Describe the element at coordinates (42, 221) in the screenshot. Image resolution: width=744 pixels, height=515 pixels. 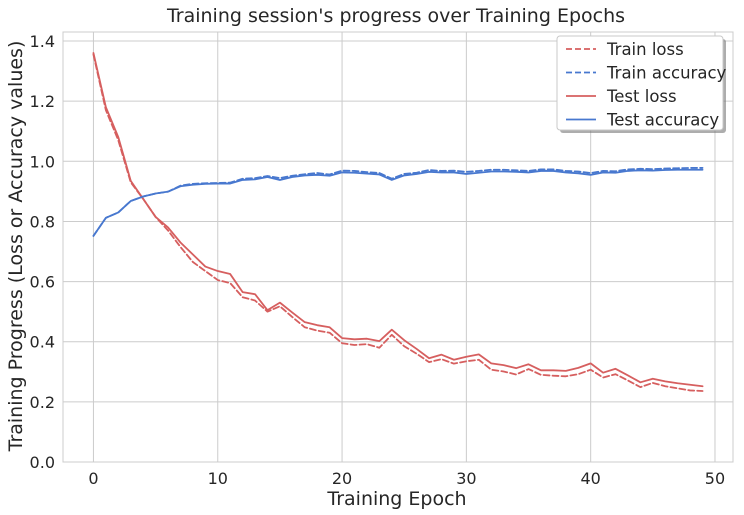
I see `y-tick-label: 0.8` at that location.